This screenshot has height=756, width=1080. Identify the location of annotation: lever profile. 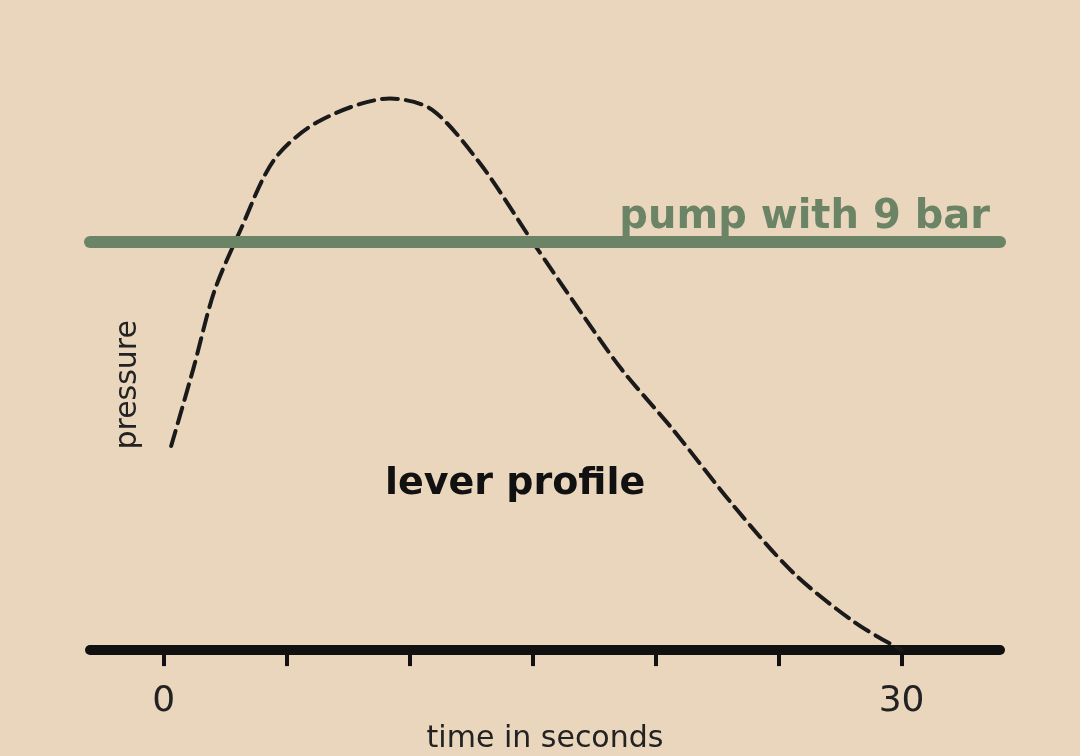
(515, 481).